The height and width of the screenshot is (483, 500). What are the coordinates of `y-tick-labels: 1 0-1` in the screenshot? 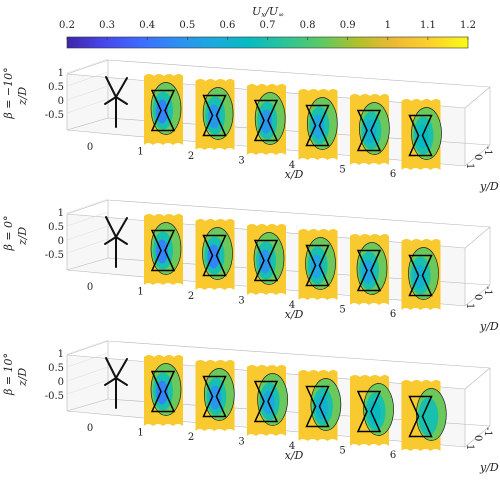 It's located at (478, 297).